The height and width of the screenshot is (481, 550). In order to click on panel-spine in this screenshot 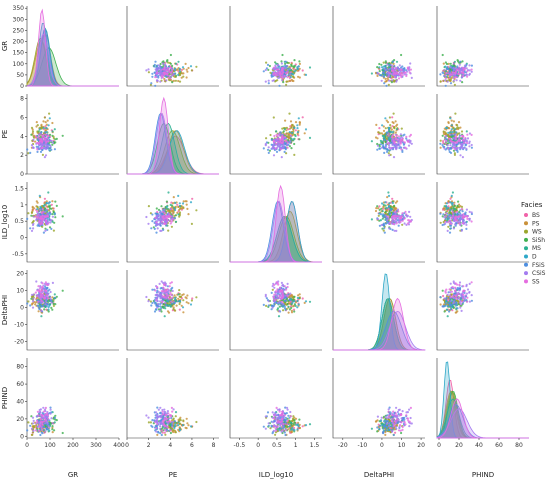, I will do `click(275, 46)`.